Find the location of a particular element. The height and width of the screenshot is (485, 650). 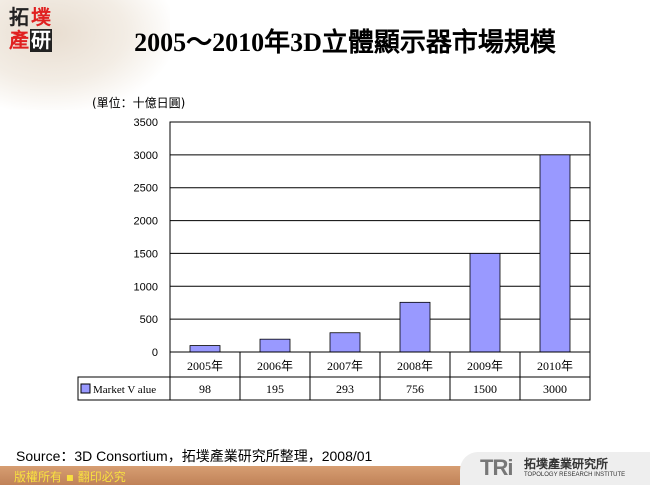

y-tick-label: 1500 is located at coordinates (146, 254).